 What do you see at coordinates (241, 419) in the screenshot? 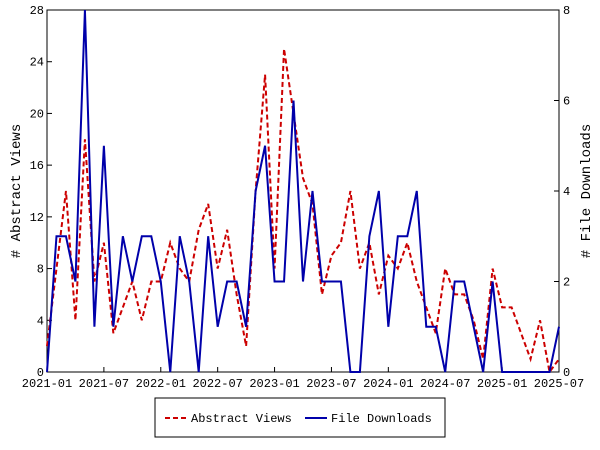
I see `legend-label: Abstract Views` at bounding box center [241, 419].